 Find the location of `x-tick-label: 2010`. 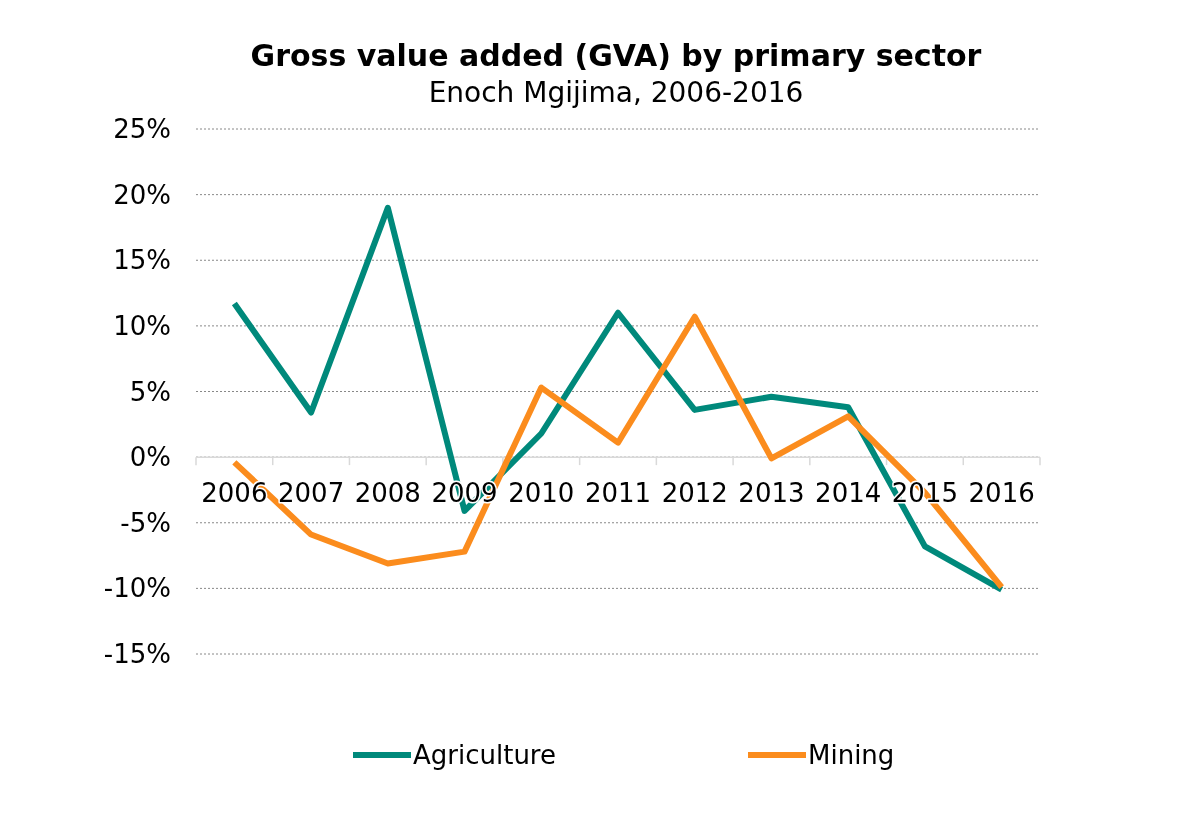

x-tick-label: 2010 is located at coordinates (541, 493).